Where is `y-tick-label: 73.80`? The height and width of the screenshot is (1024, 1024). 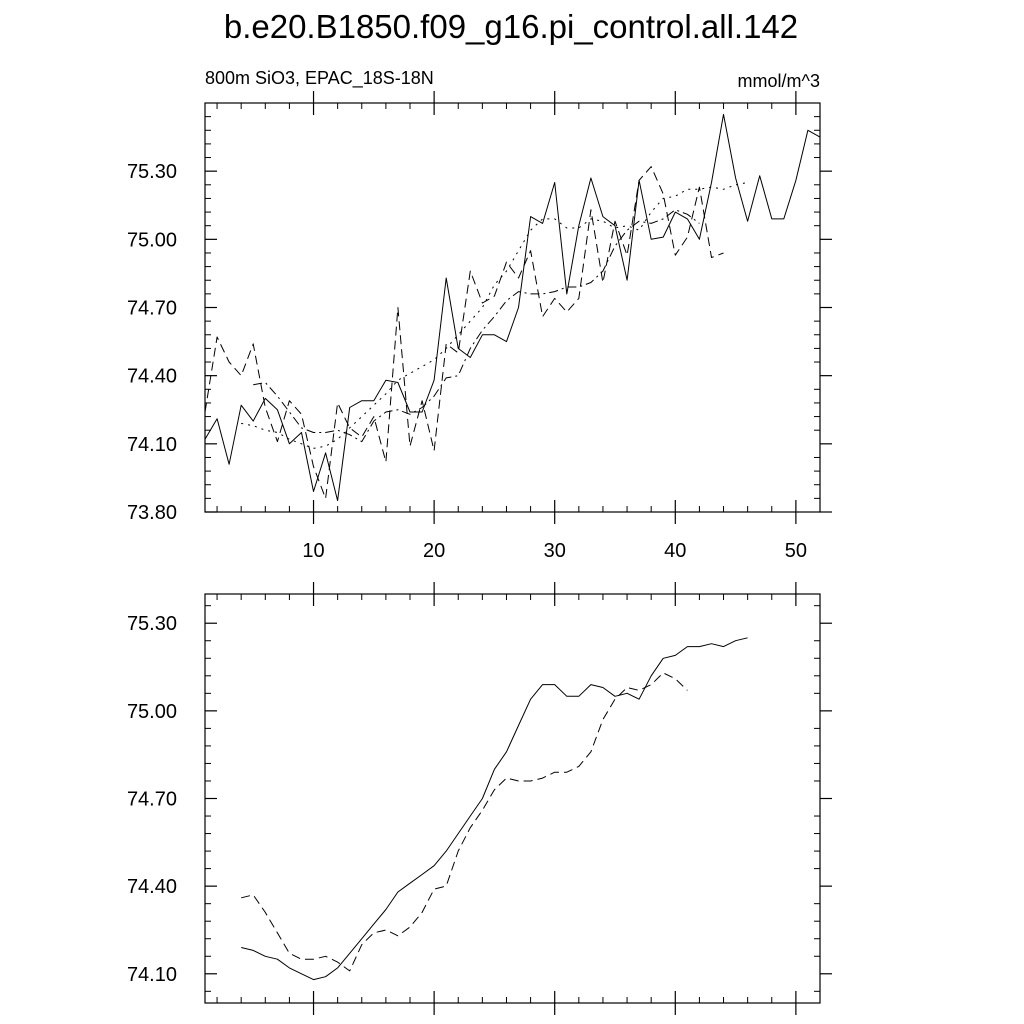 y-tick-label: 73.80 is located at coordinates (152, 513).